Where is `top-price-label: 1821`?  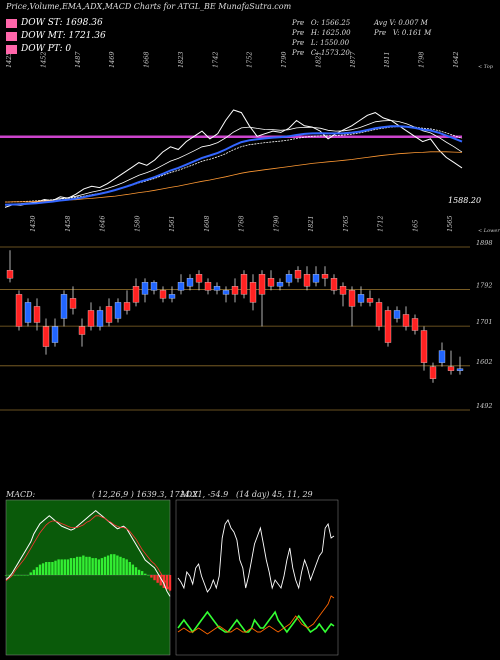
top-price-label: 1821 is located at coordinates (318, 59).